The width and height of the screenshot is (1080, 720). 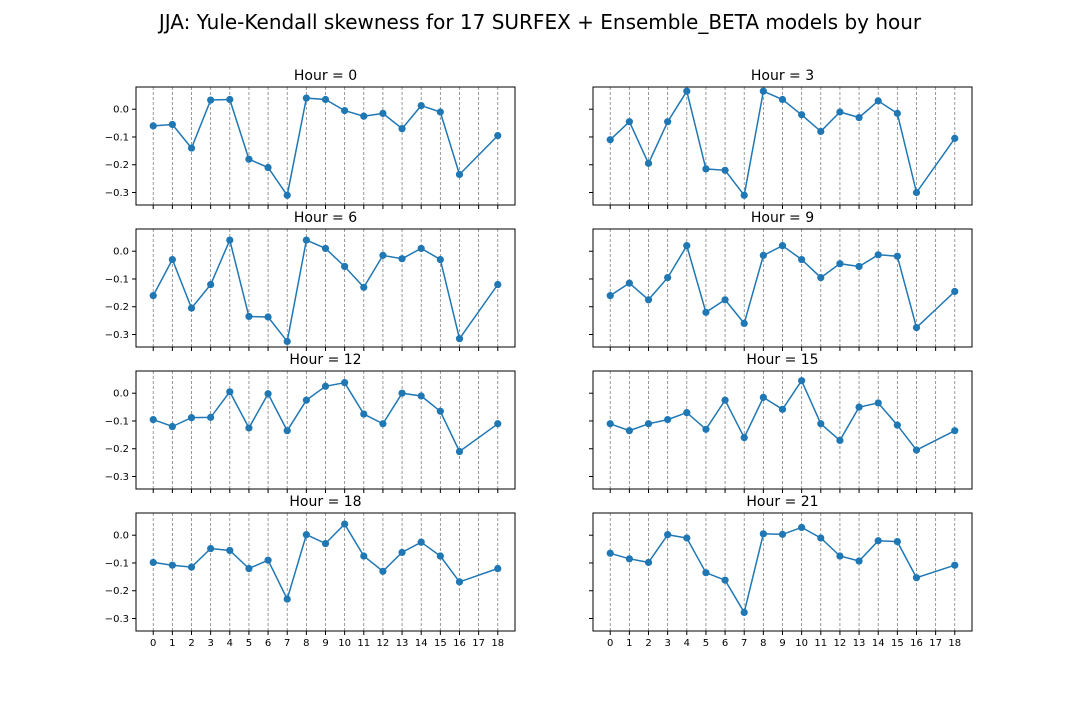 What do you see at coordinates (781, 280) in the screenshot?
I see `subplot-hour-9: Hour = 9` at bounding box center [781, 280].